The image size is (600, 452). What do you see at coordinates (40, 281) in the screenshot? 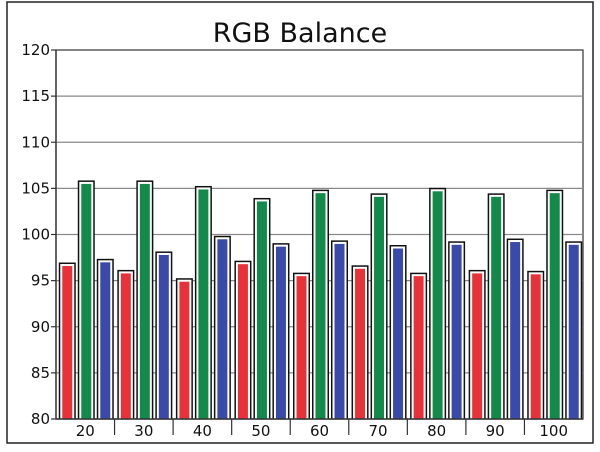
I see `y-tick-label: 95` at bounding box center [40, 281].